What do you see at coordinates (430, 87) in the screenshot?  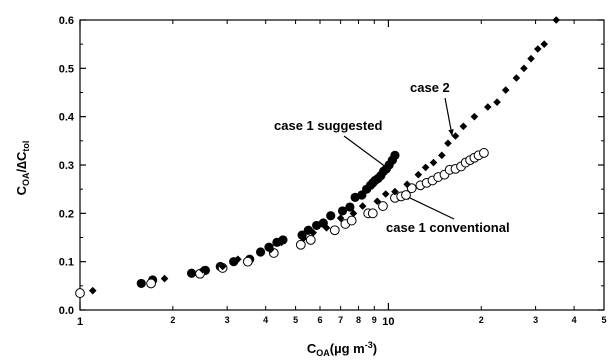 I see `annotation-case-2: case 2` at bounding box center [430, 87].